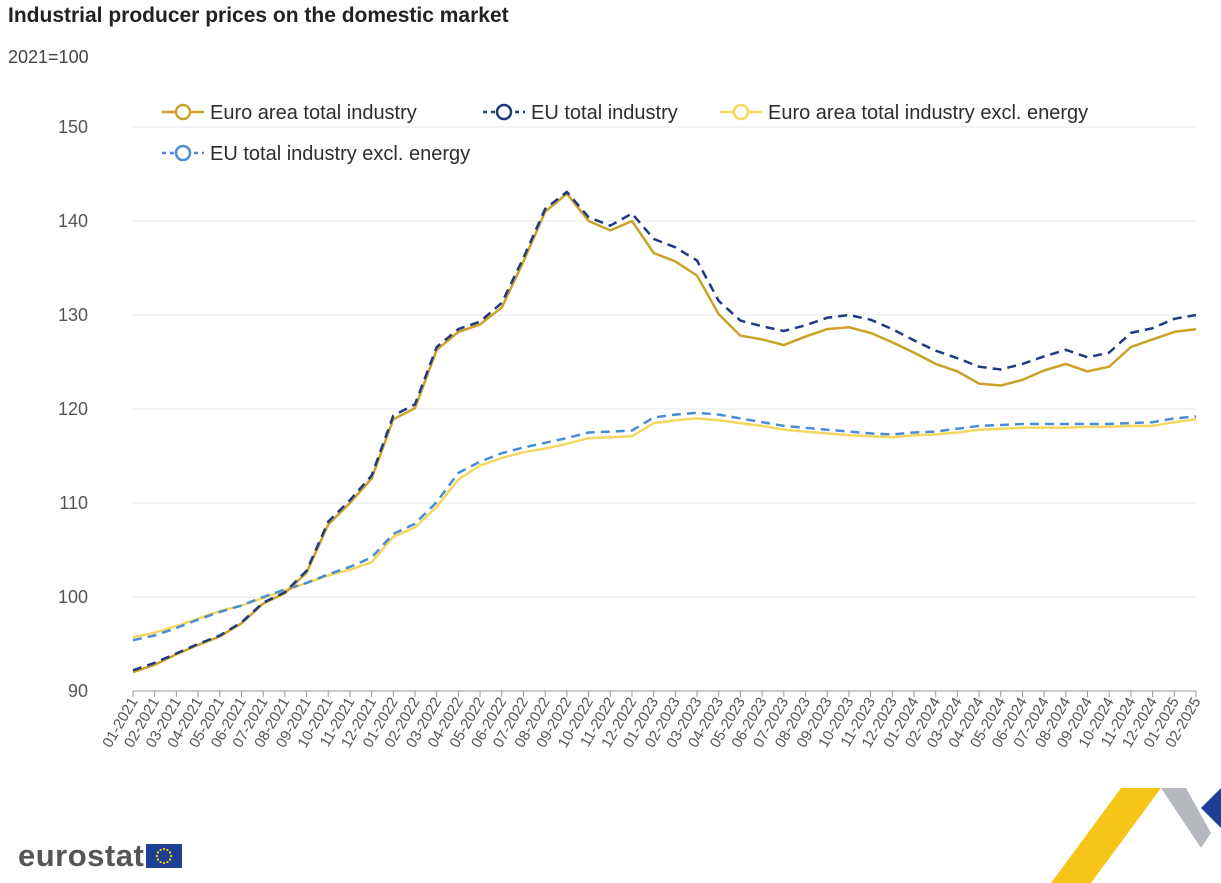  Describe the element at coordinates (164, 856) in the screenshot. I see `eu-flag-icon` at that location.